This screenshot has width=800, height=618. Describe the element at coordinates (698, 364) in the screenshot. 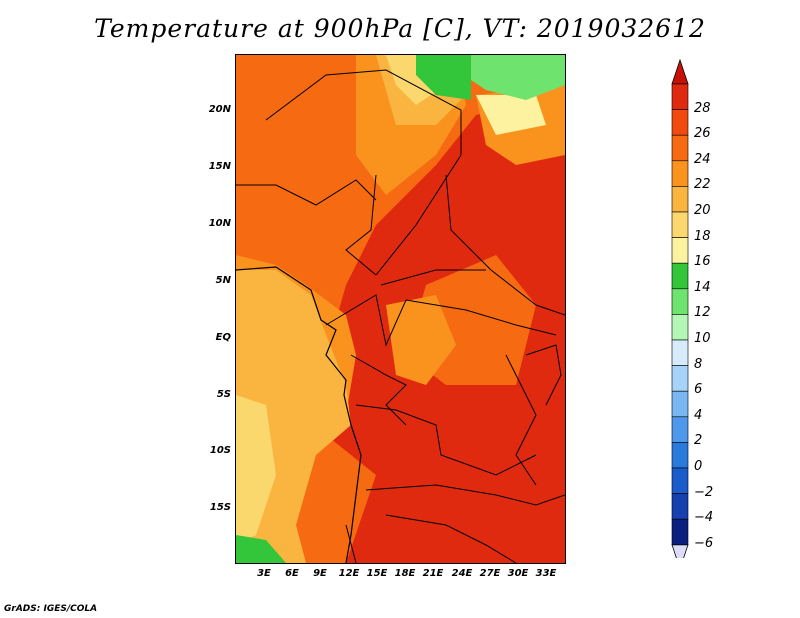

I see `colorbar-label: 8` at that location.